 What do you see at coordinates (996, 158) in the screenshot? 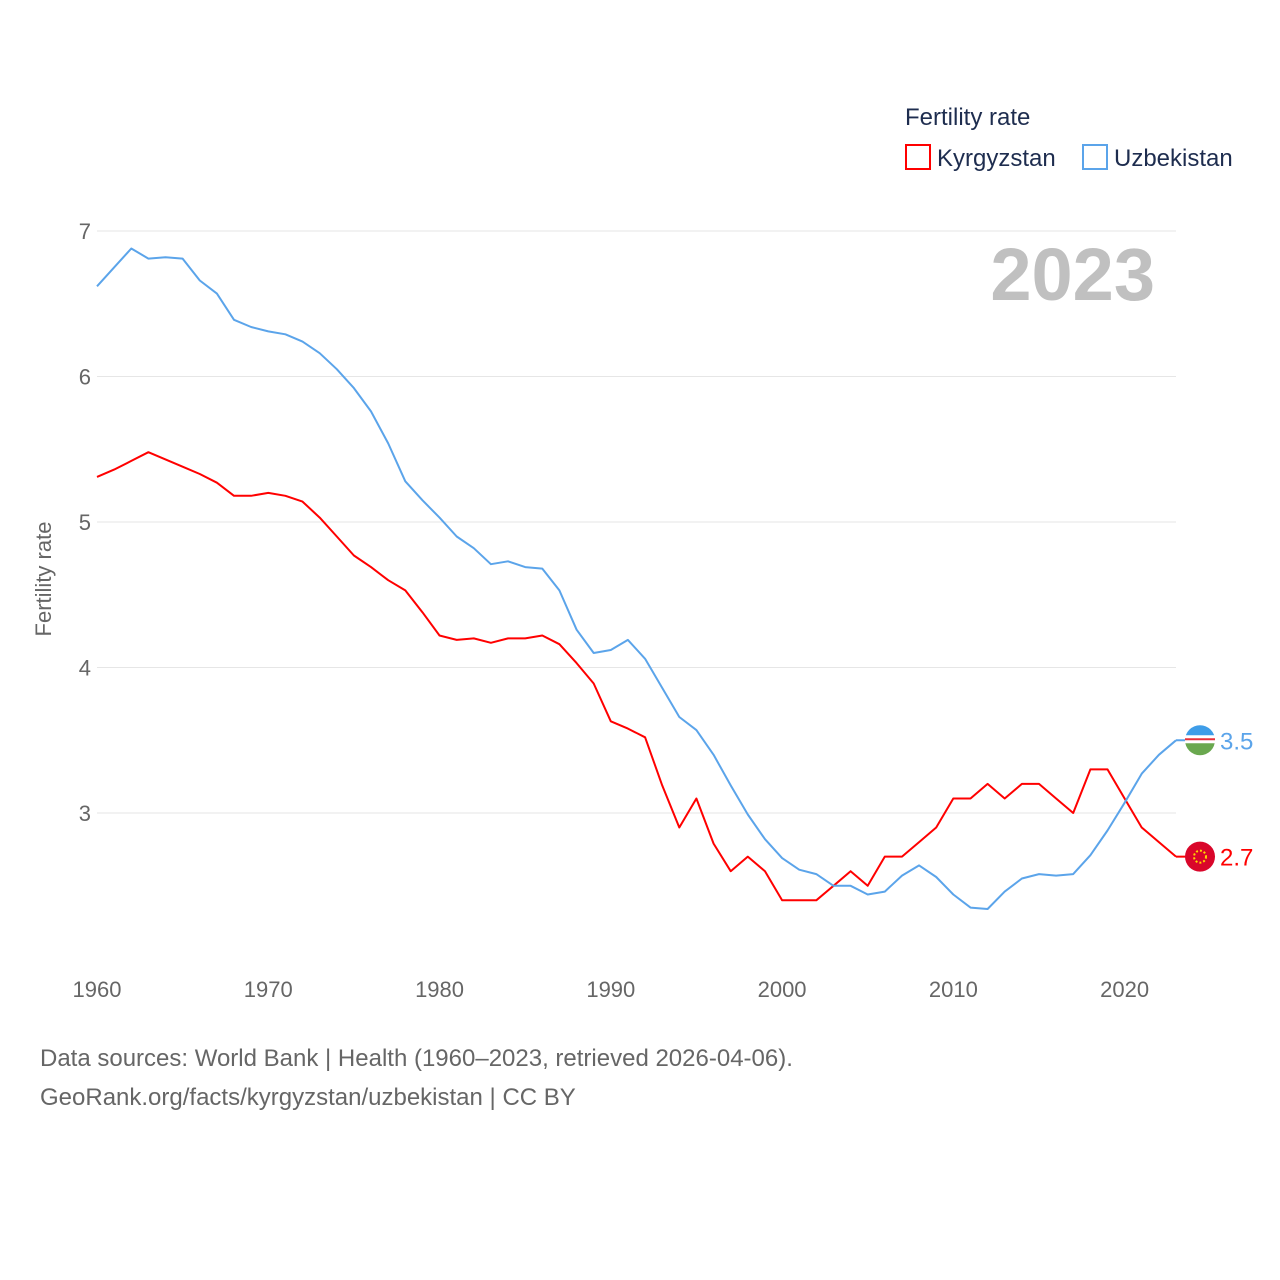
I see `legend-label: Kyrgyzstan` at bounding box center [996, 158].